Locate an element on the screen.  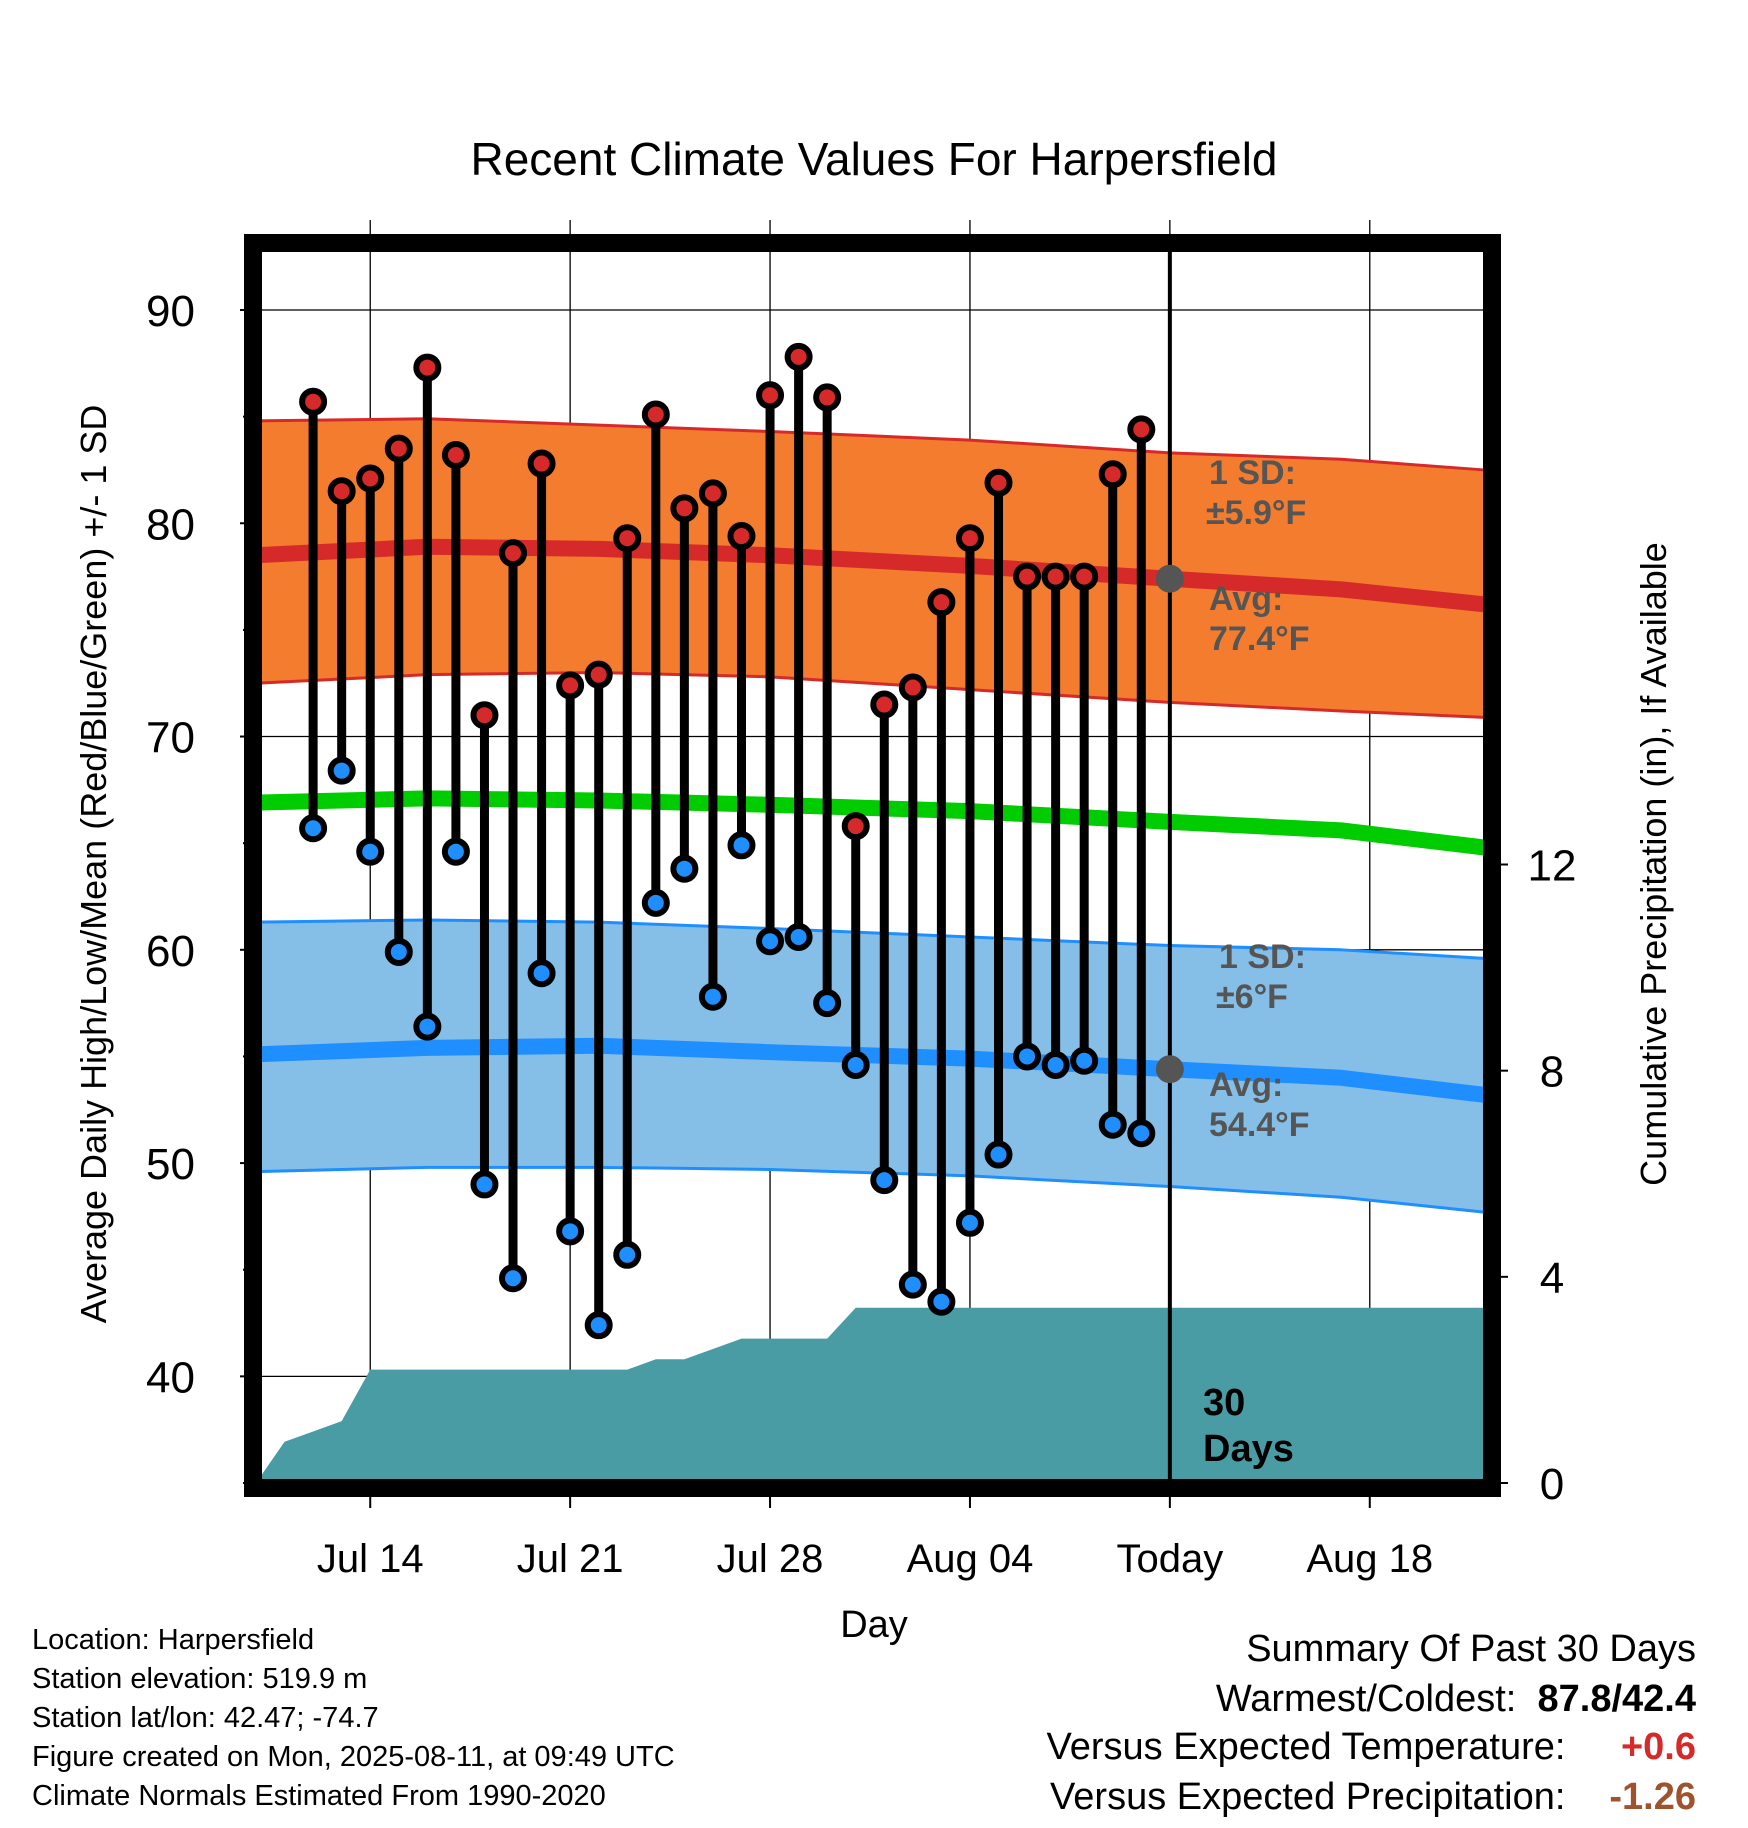
low-sd-label: 1 SD: is located at coordinates (1262, 957).